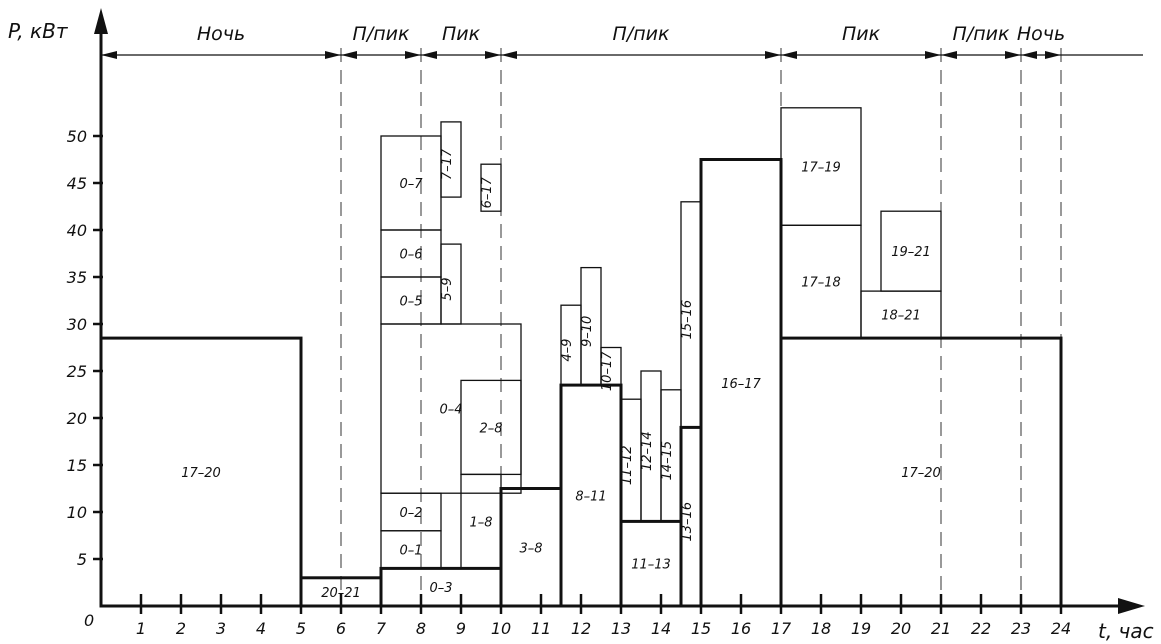 This screenshot has width=1161, height=644. Describe the element at coordinates (687, 522) in the screenshot. I see `load-segment-label: 13–16` at that location.